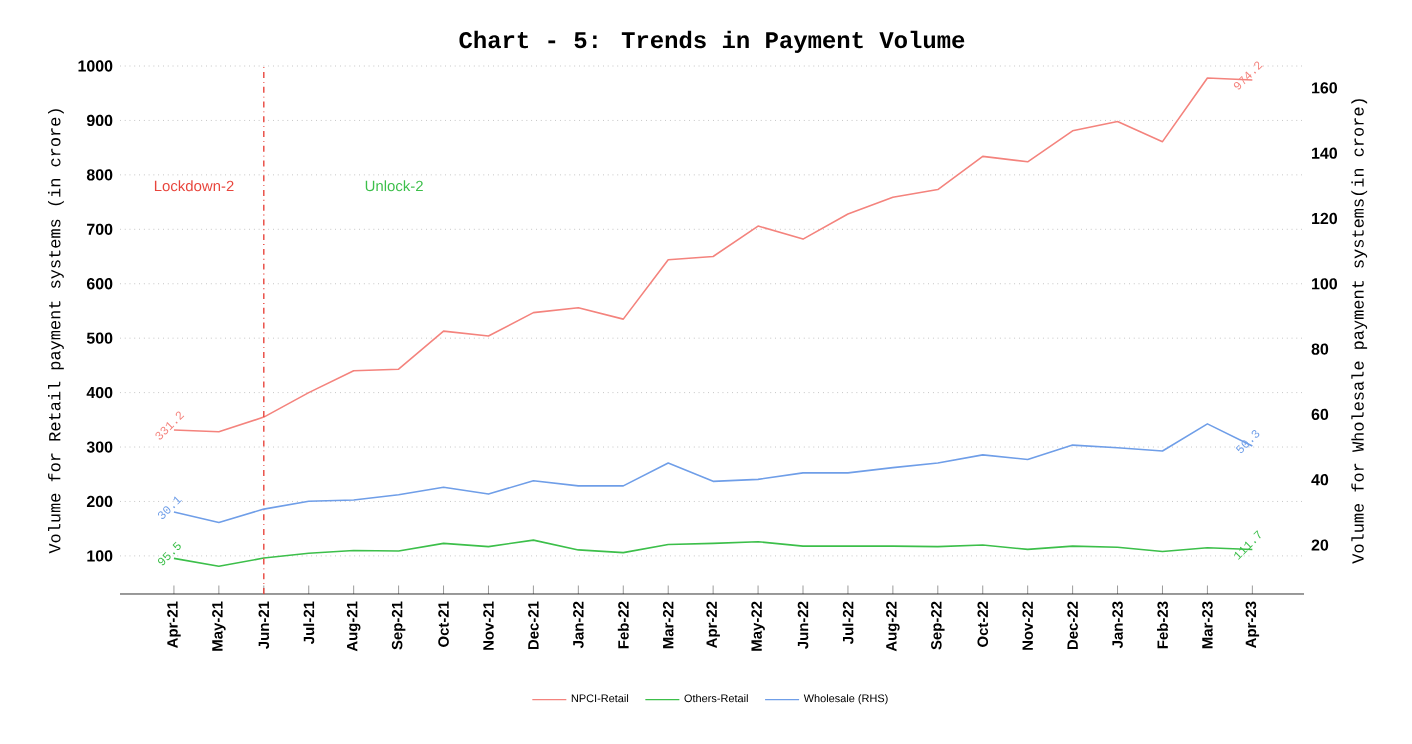 The width and height of the screenshot is (1412, 744). I want to click on chart-title: Chart - 5: Trends in Payment Volume, so click(712, 42).